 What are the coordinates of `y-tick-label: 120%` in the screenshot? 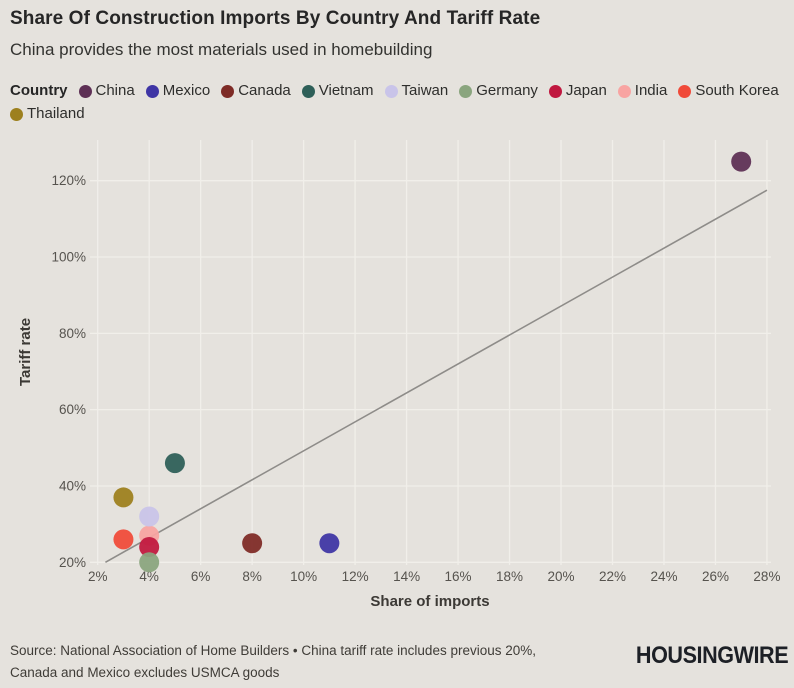 It's located at (68, 180).